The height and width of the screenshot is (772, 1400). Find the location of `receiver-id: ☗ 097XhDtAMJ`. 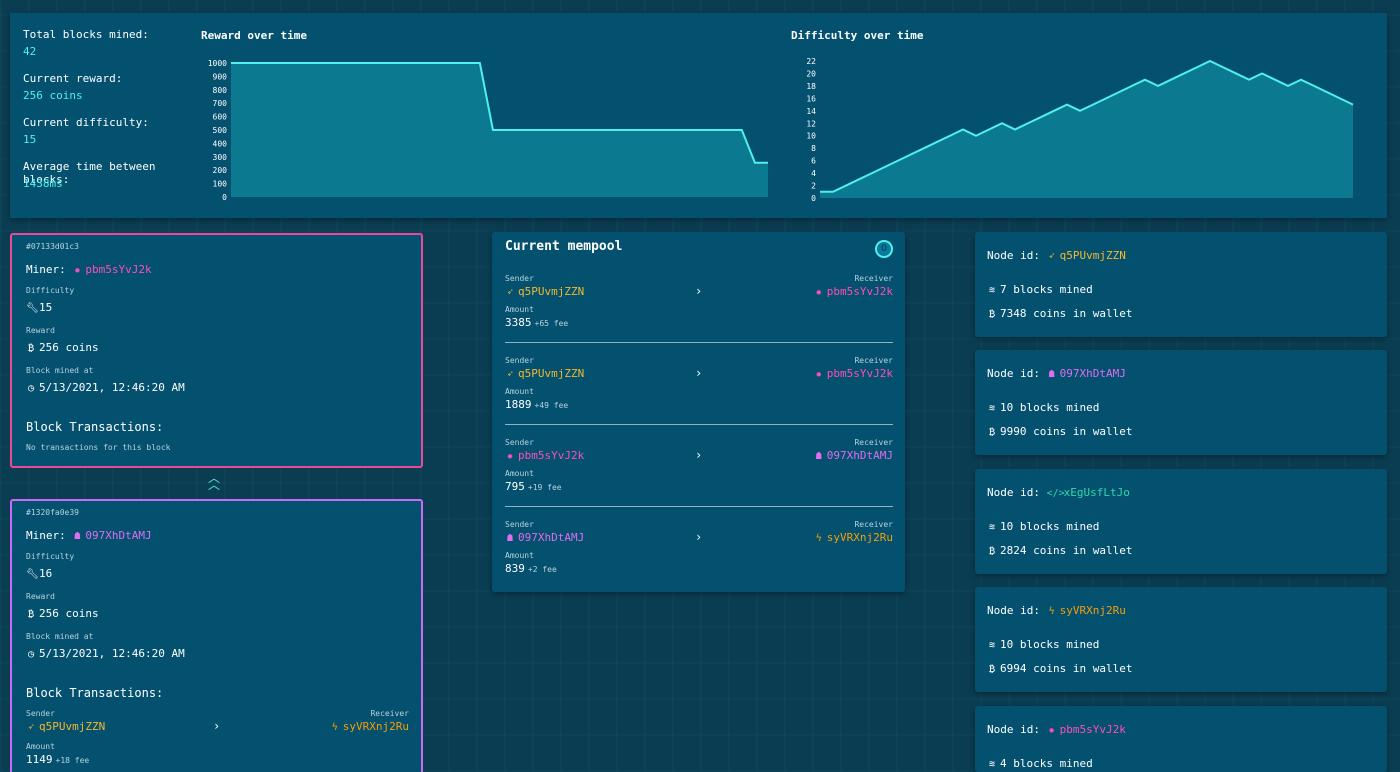

receiver-id: ☗ 097XhDtAMJ is located at coordinates (854, 455).